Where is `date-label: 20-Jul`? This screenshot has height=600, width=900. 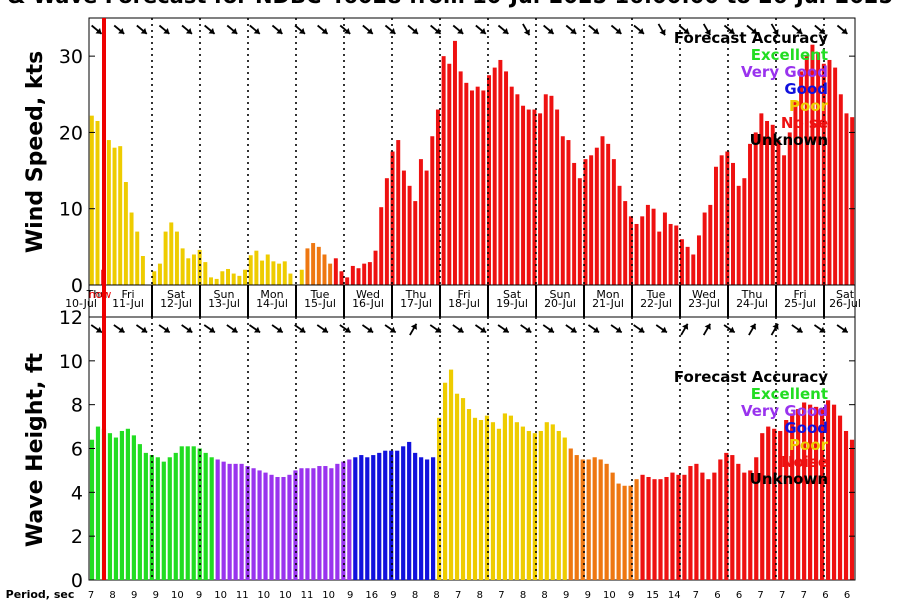
date-label: 20-Jul is located at coordinates (560, 303).